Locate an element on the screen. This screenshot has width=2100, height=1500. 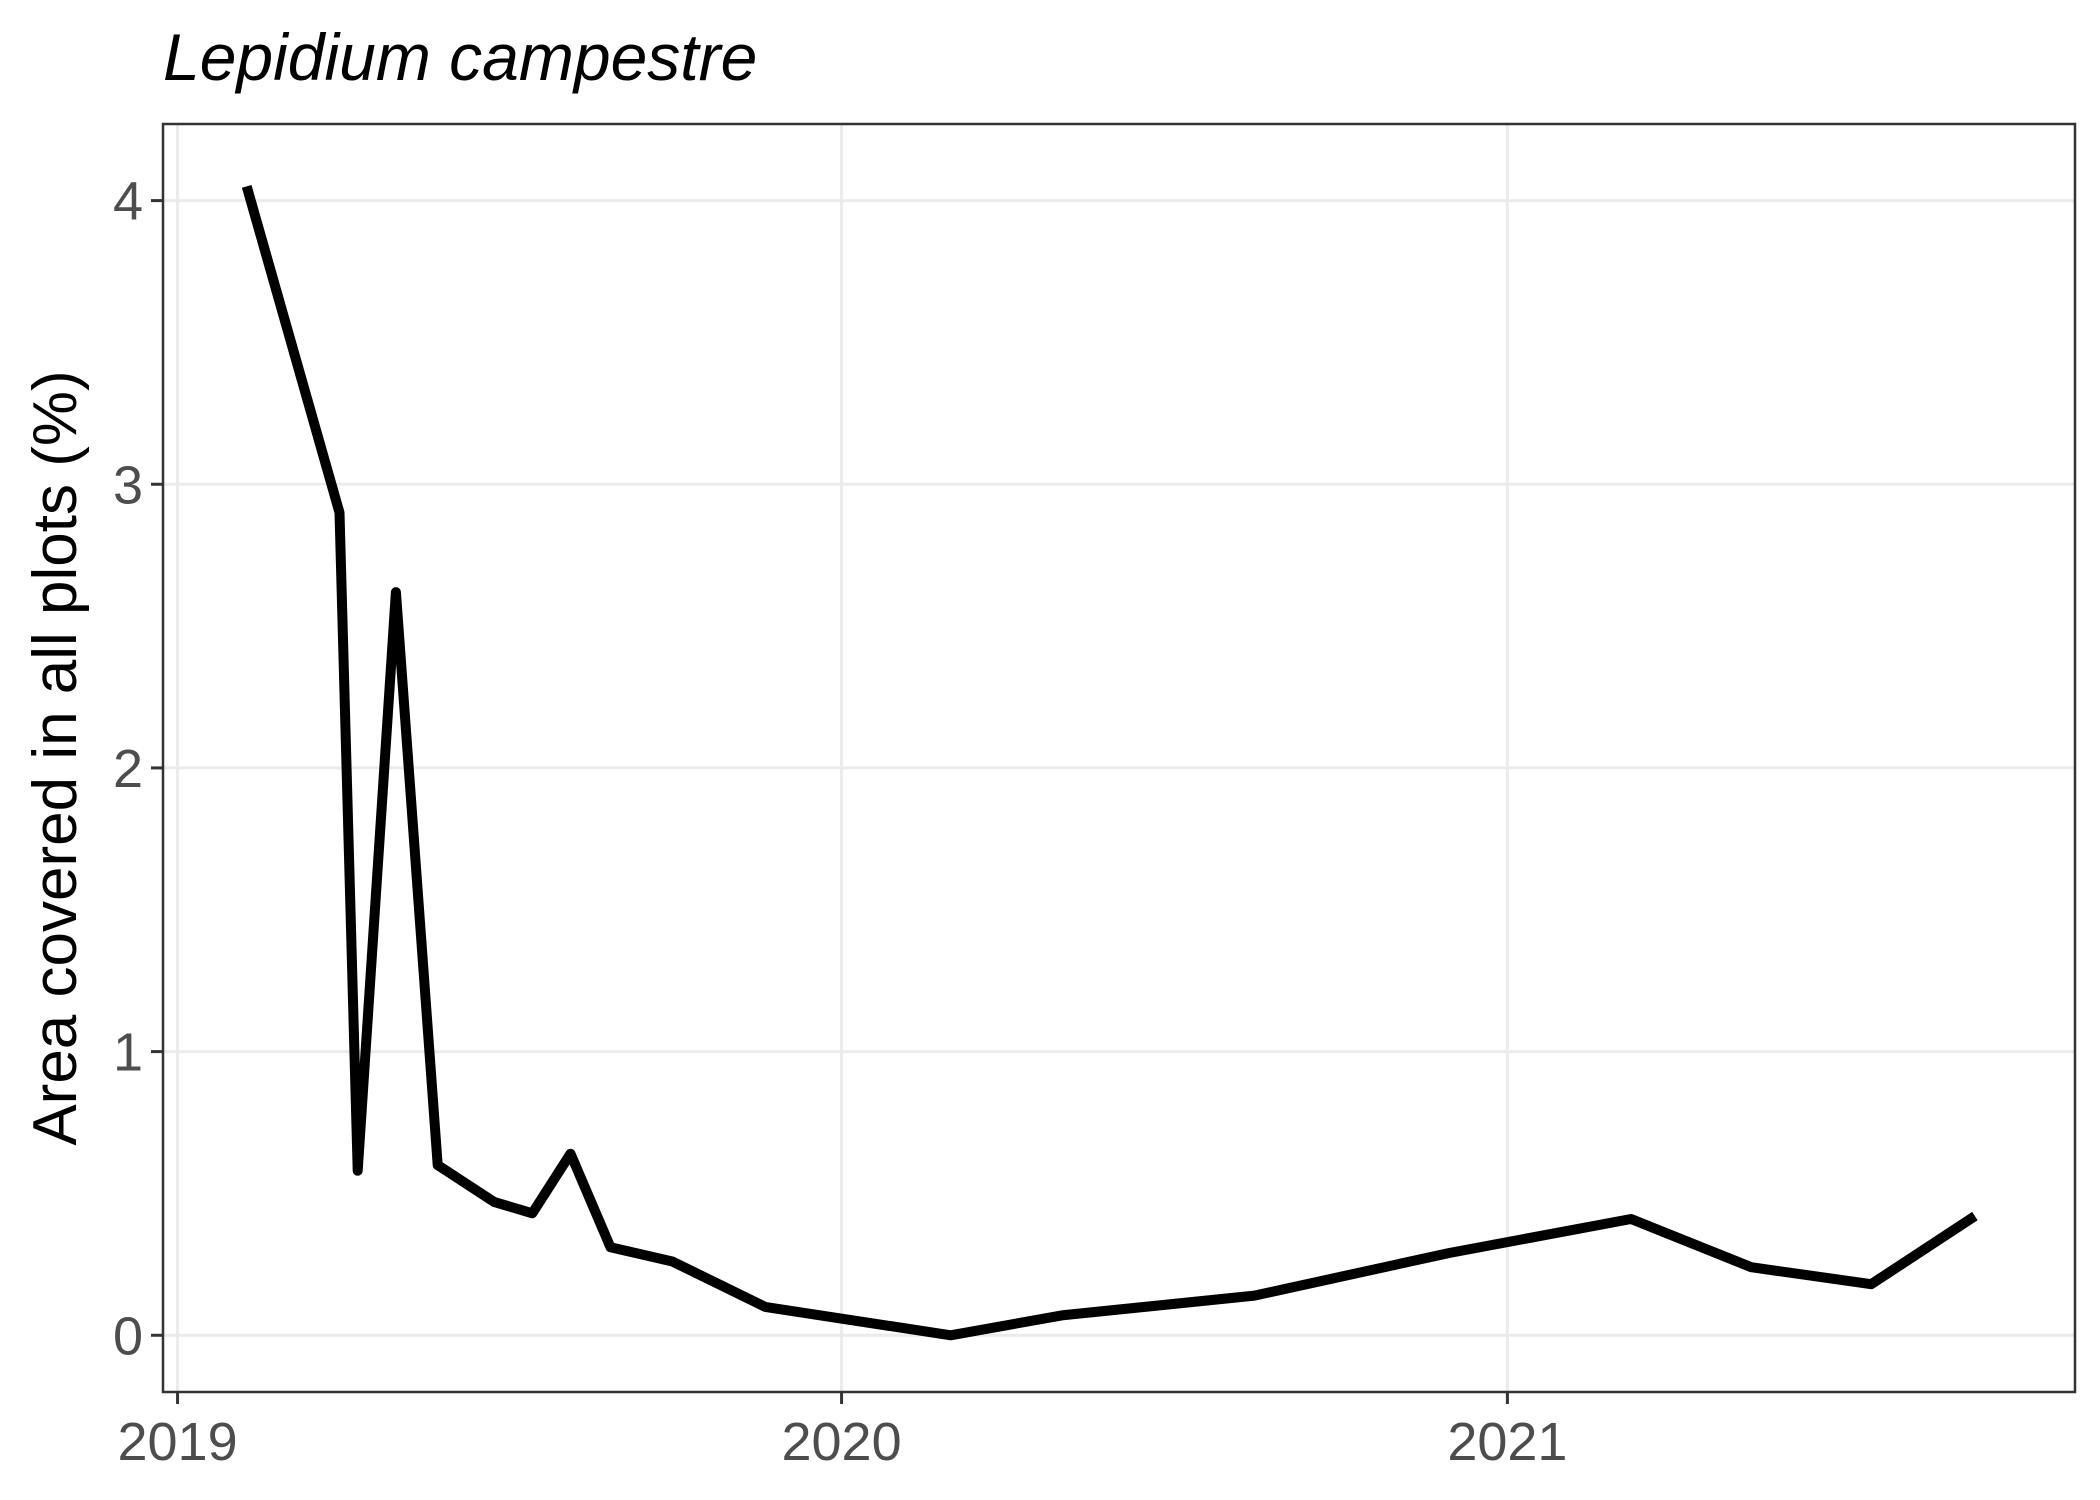
y-tick-label: 3 is located at coordinates (128, 485).